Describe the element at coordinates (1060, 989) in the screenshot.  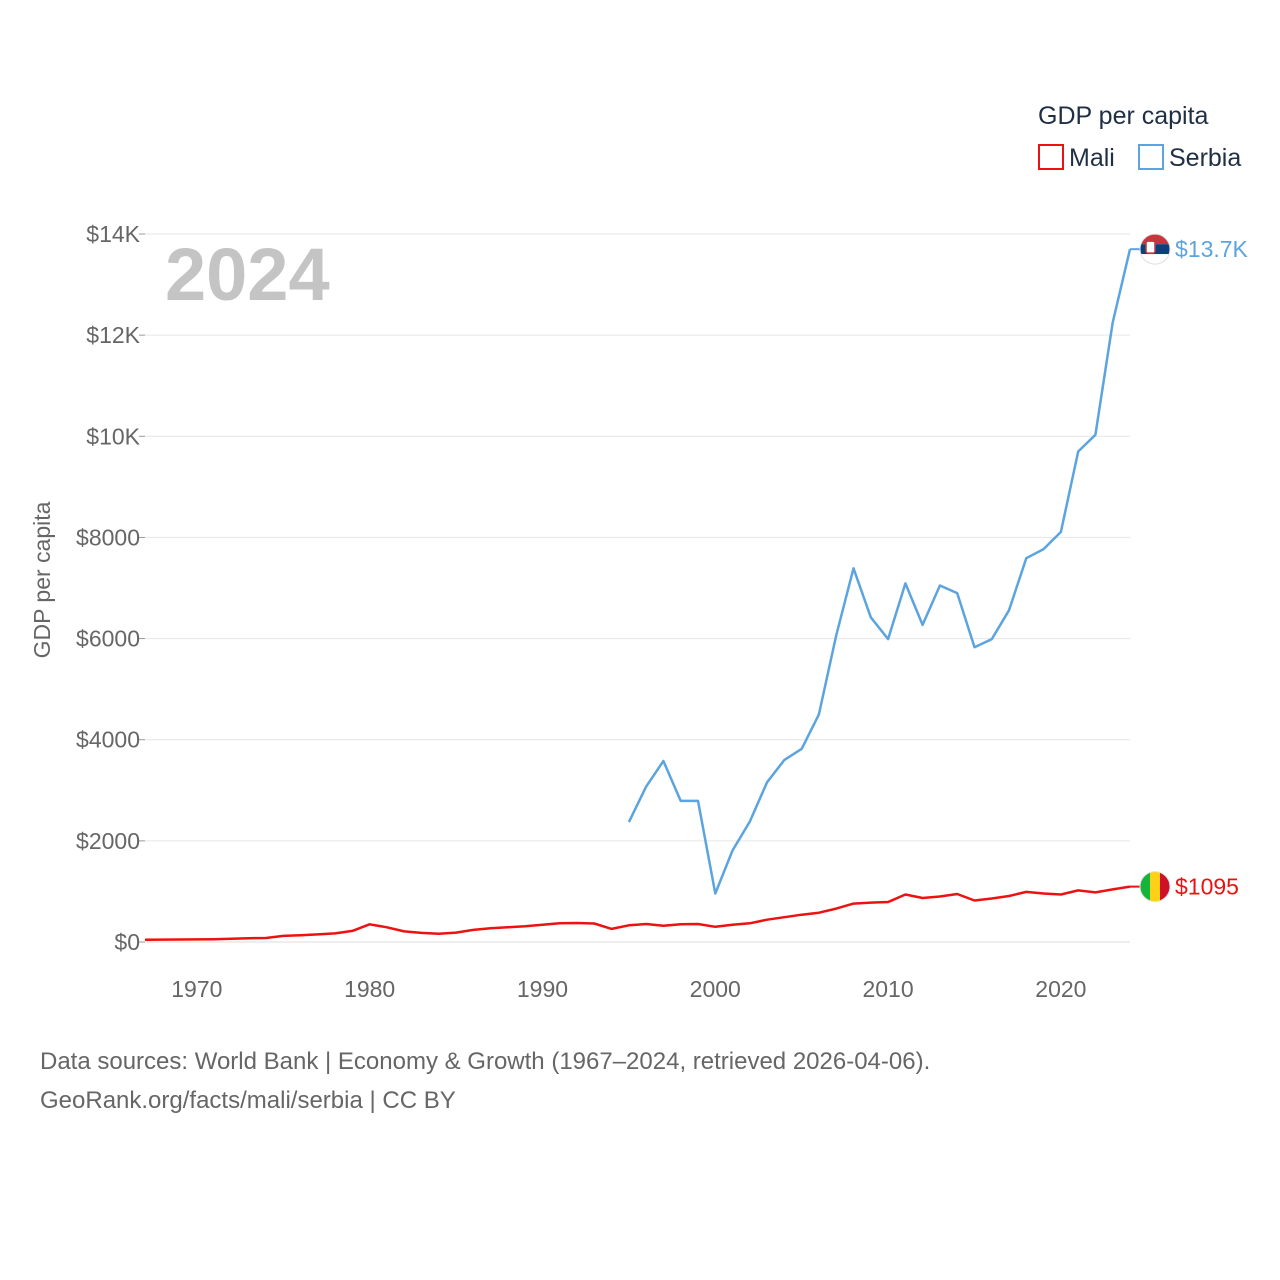
I see `x-tick-label: 2020` at that location.